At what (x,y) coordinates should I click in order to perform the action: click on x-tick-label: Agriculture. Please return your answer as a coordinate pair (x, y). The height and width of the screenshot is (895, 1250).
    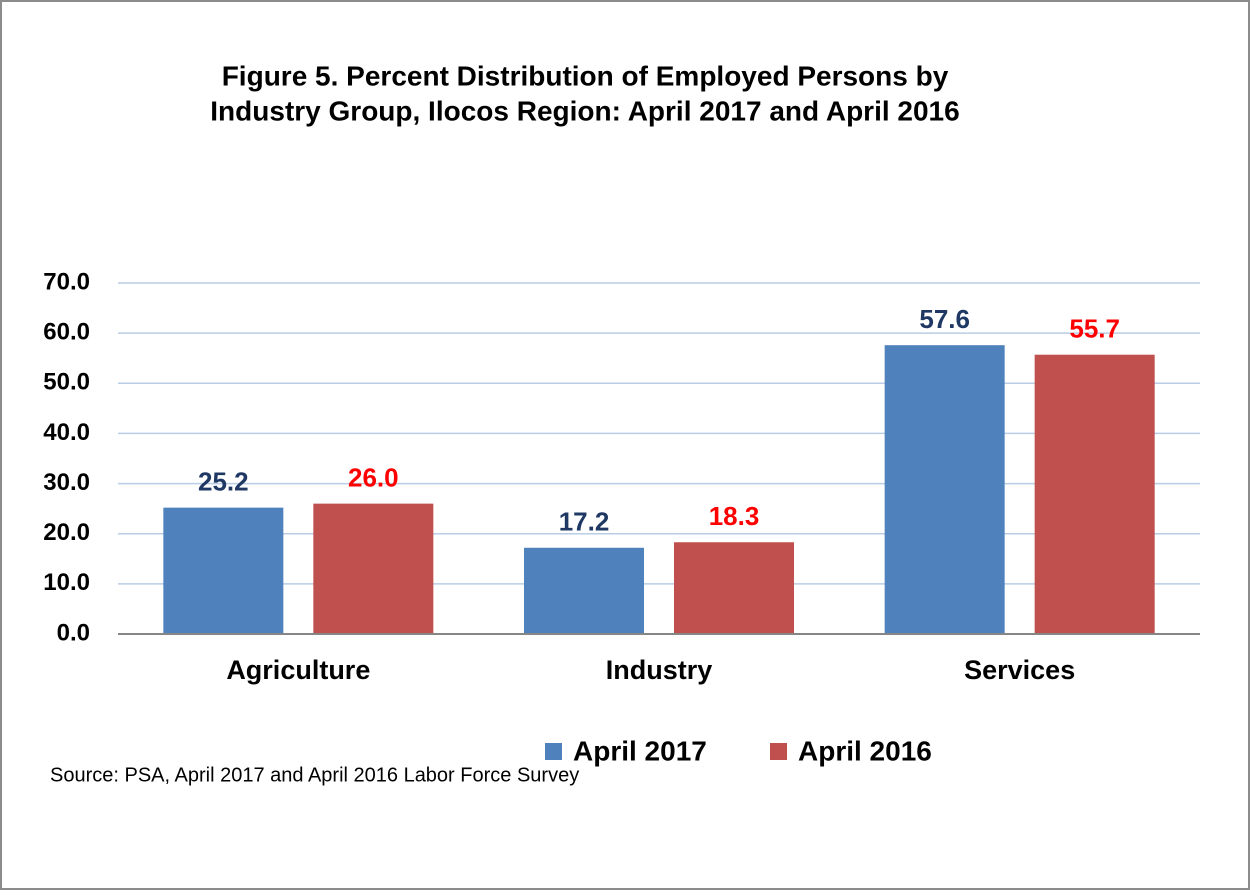
    Looking at the image, I should click on (298, 670).